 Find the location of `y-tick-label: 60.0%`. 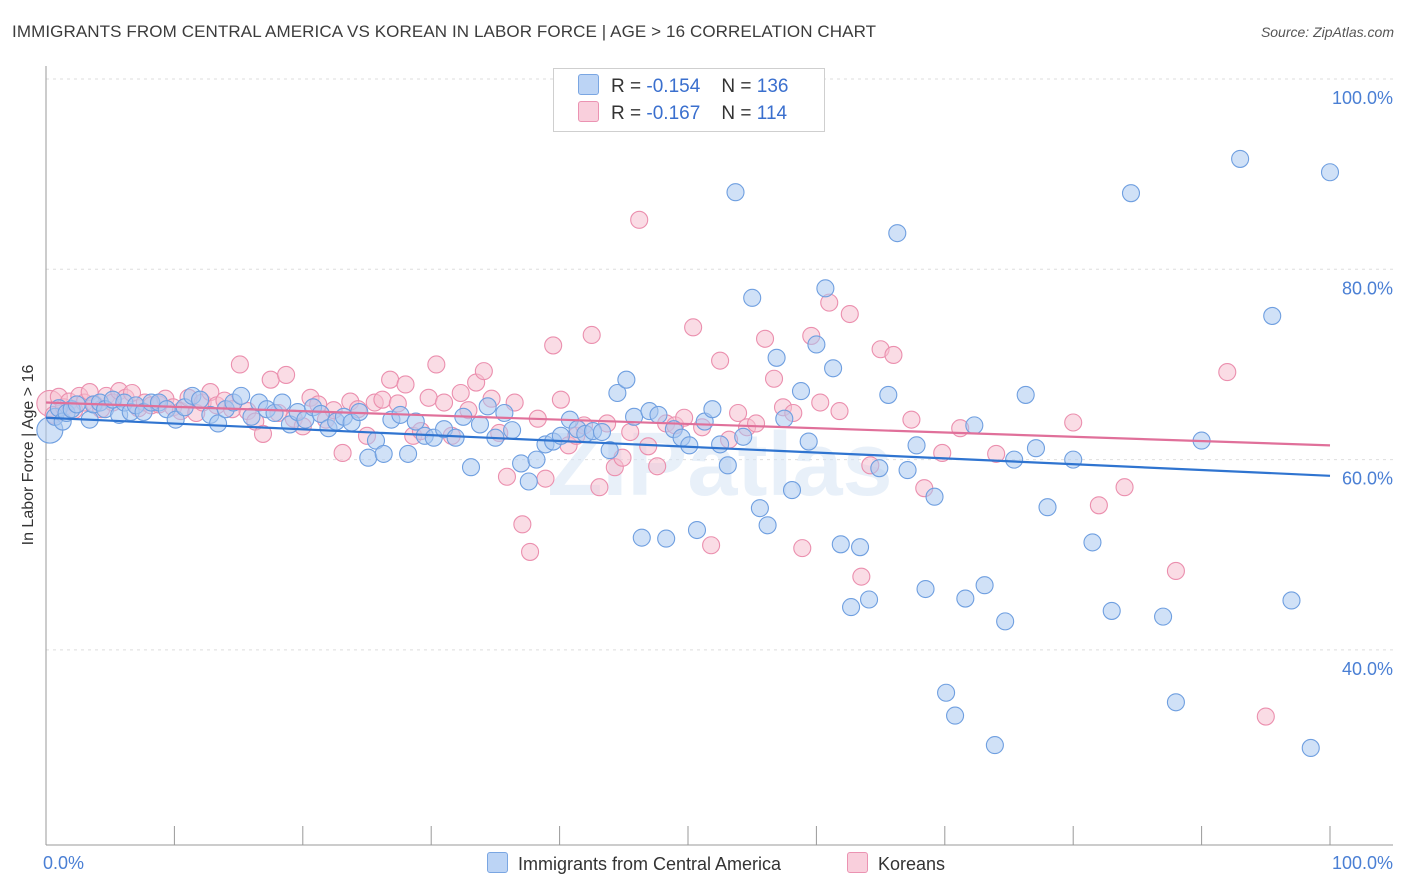

y-tick-label: 60.0% is located at coordinates (1367, 479).